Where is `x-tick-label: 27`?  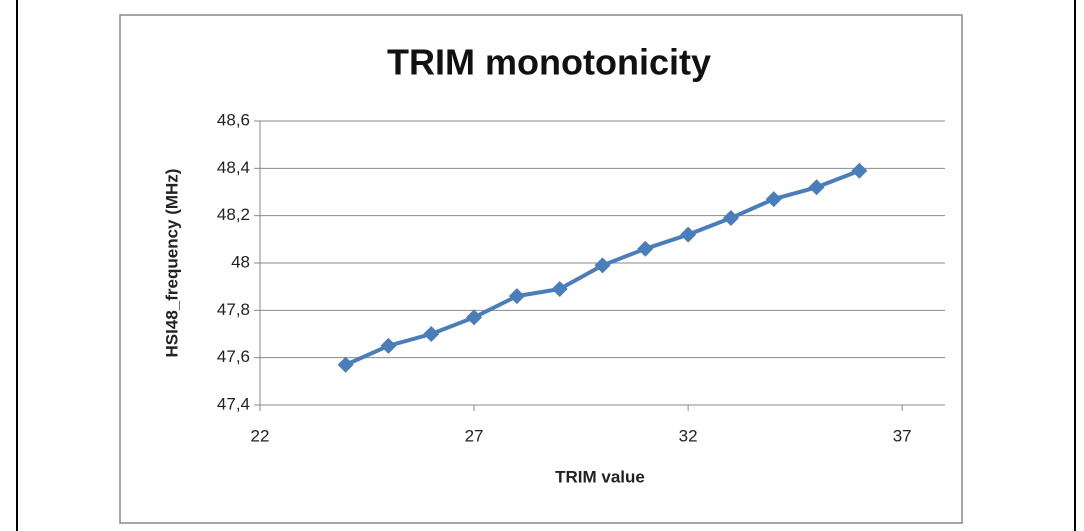 x-tick-label: 27 is located at coordinates (474, 435).